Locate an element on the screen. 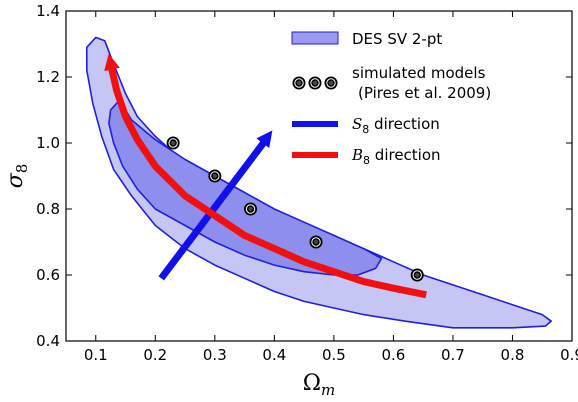 The width and height of the screenshot is (578, 402). legend-label-des: DES SV 2-pt is located at coordinates (397, 39).